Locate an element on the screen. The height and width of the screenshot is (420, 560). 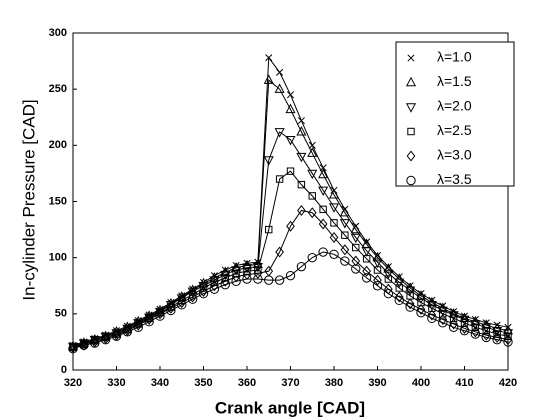
y-tick-label: 200 is located at coordinates (58, 145).